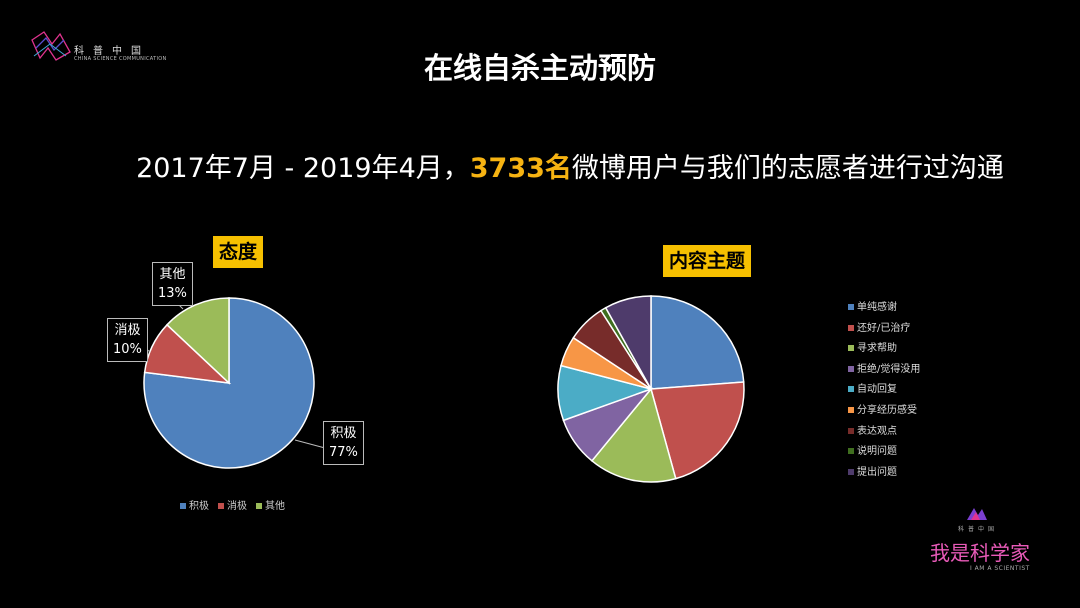 The width and height of the screenshot is (1080, 608). I want to click on brand-logo-cn: 科普中国, so click(112, 51).